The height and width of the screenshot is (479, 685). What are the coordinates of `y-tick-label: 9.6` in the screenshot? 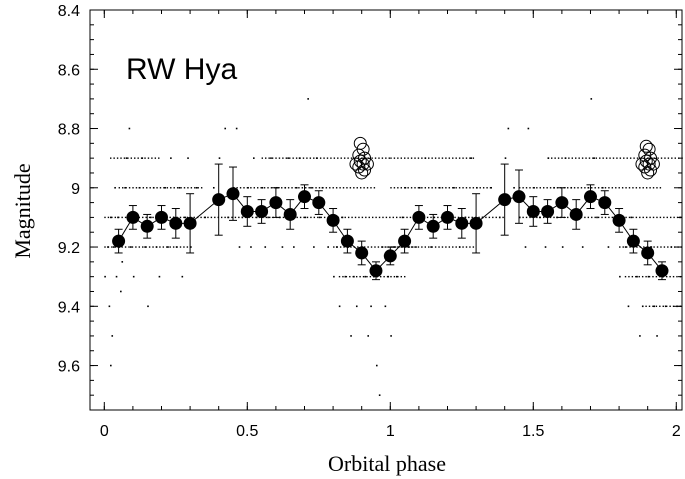 It's located at (69, 367).